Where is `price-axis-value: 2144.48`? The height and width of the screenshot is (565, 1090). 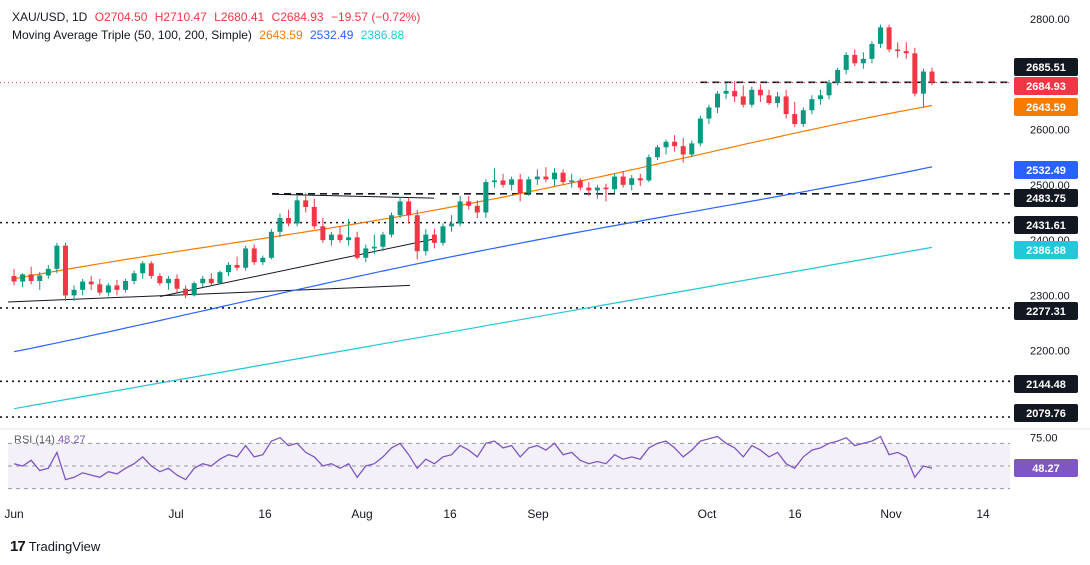 price-axis-value: 2144.48 is located at coordinates (1046, 385).